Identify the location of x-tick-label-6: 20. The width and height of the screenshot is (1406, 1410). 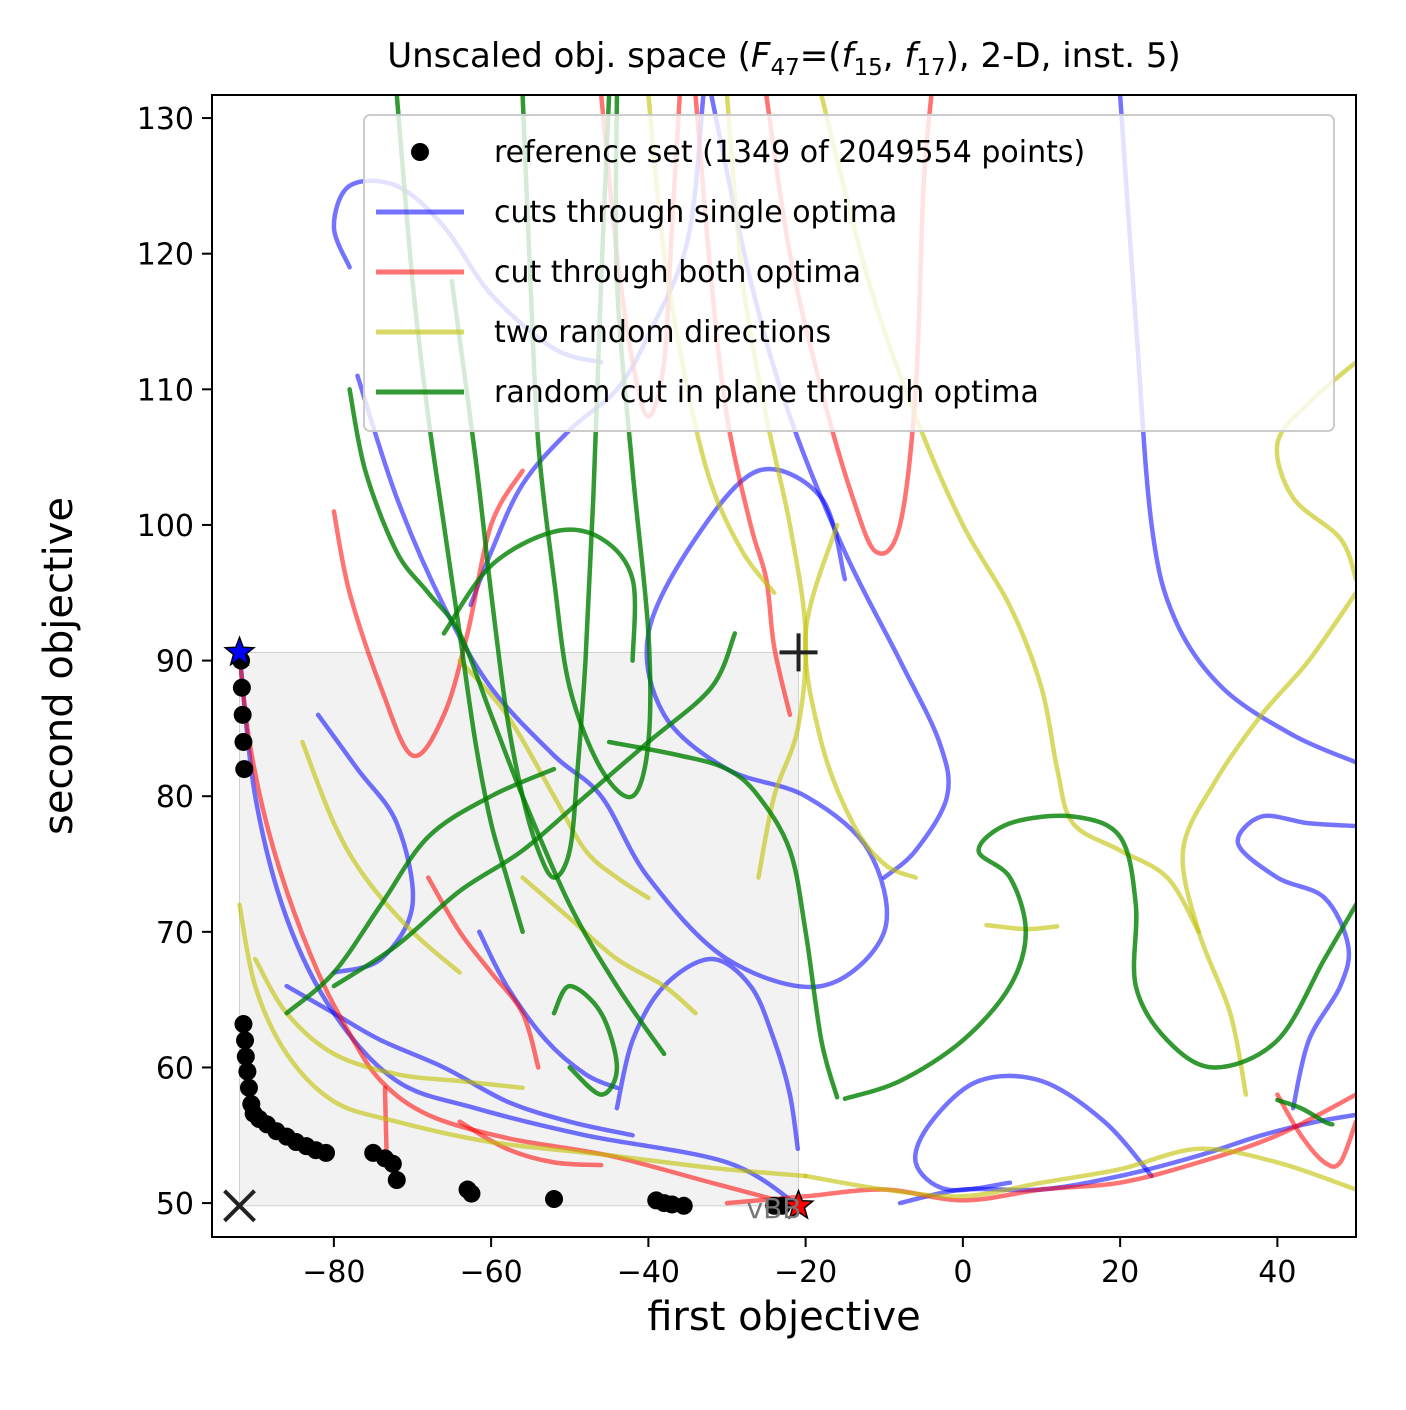
(1120, 1272).